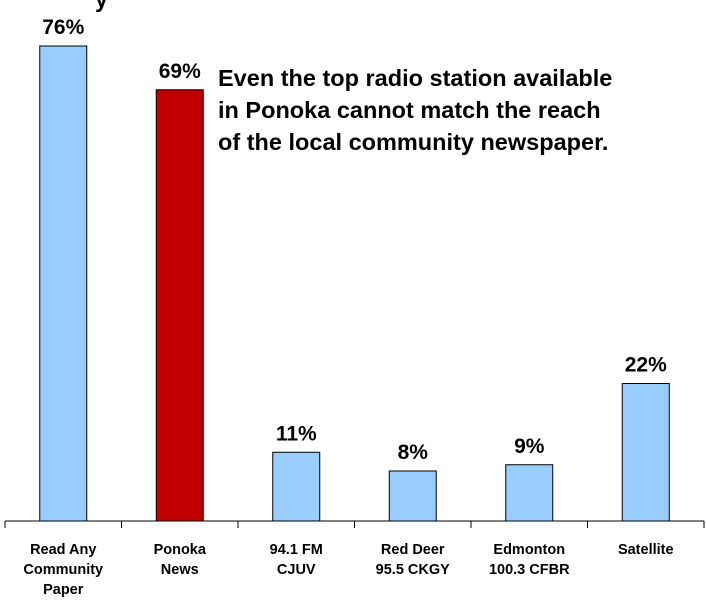 Image resolution: width=706 pixels, height=610 pixels. What do you see at coordinates (529, 560) in the screenshot?
I see `category-label: Edmonton 100.3 CFBR` at bounding box center [529, 560].